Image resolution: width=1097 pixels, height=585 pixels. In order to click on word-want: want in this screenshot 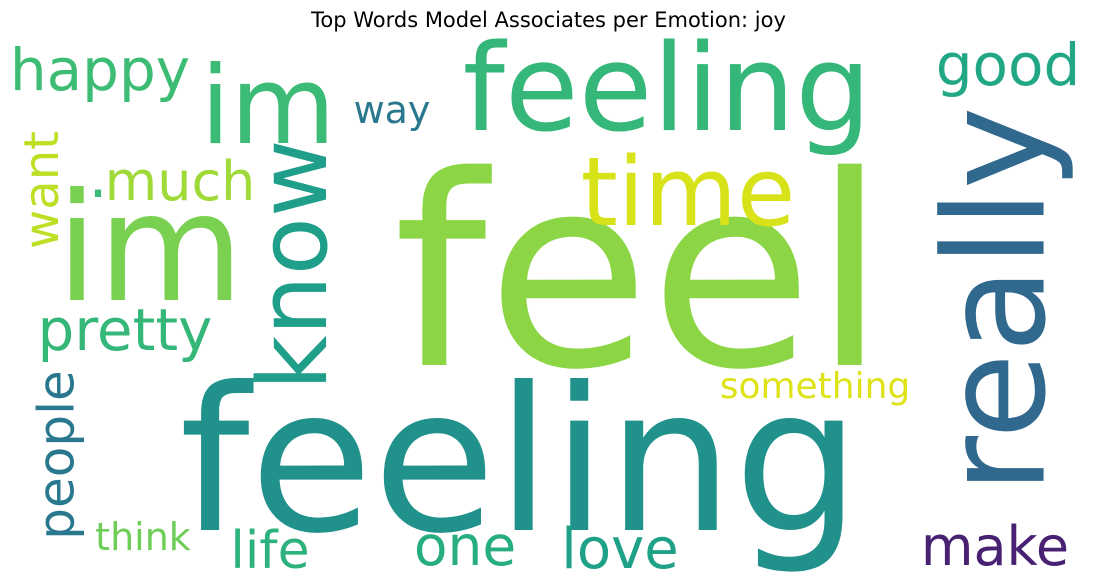, I will do `click(42, 190)`.